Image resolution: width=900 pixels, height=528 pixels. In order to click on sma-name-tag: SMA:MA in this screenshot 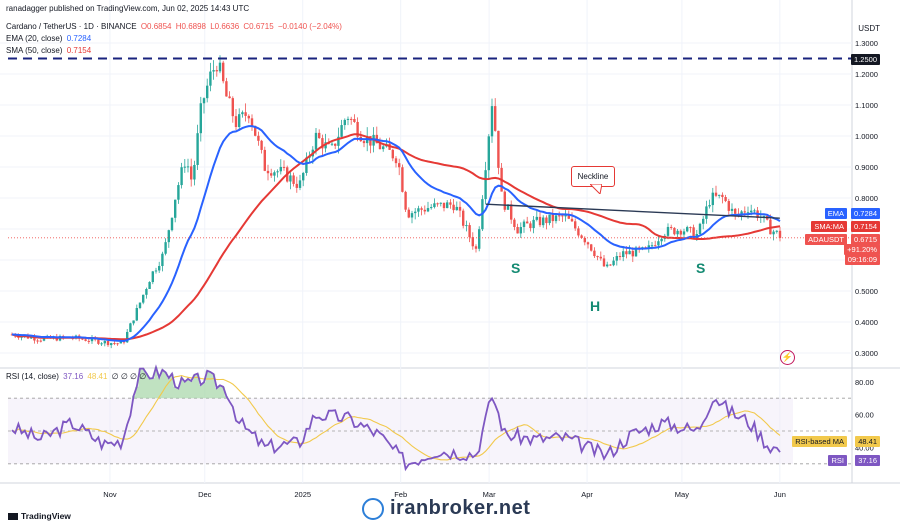, I will do `click(829, 226)`.